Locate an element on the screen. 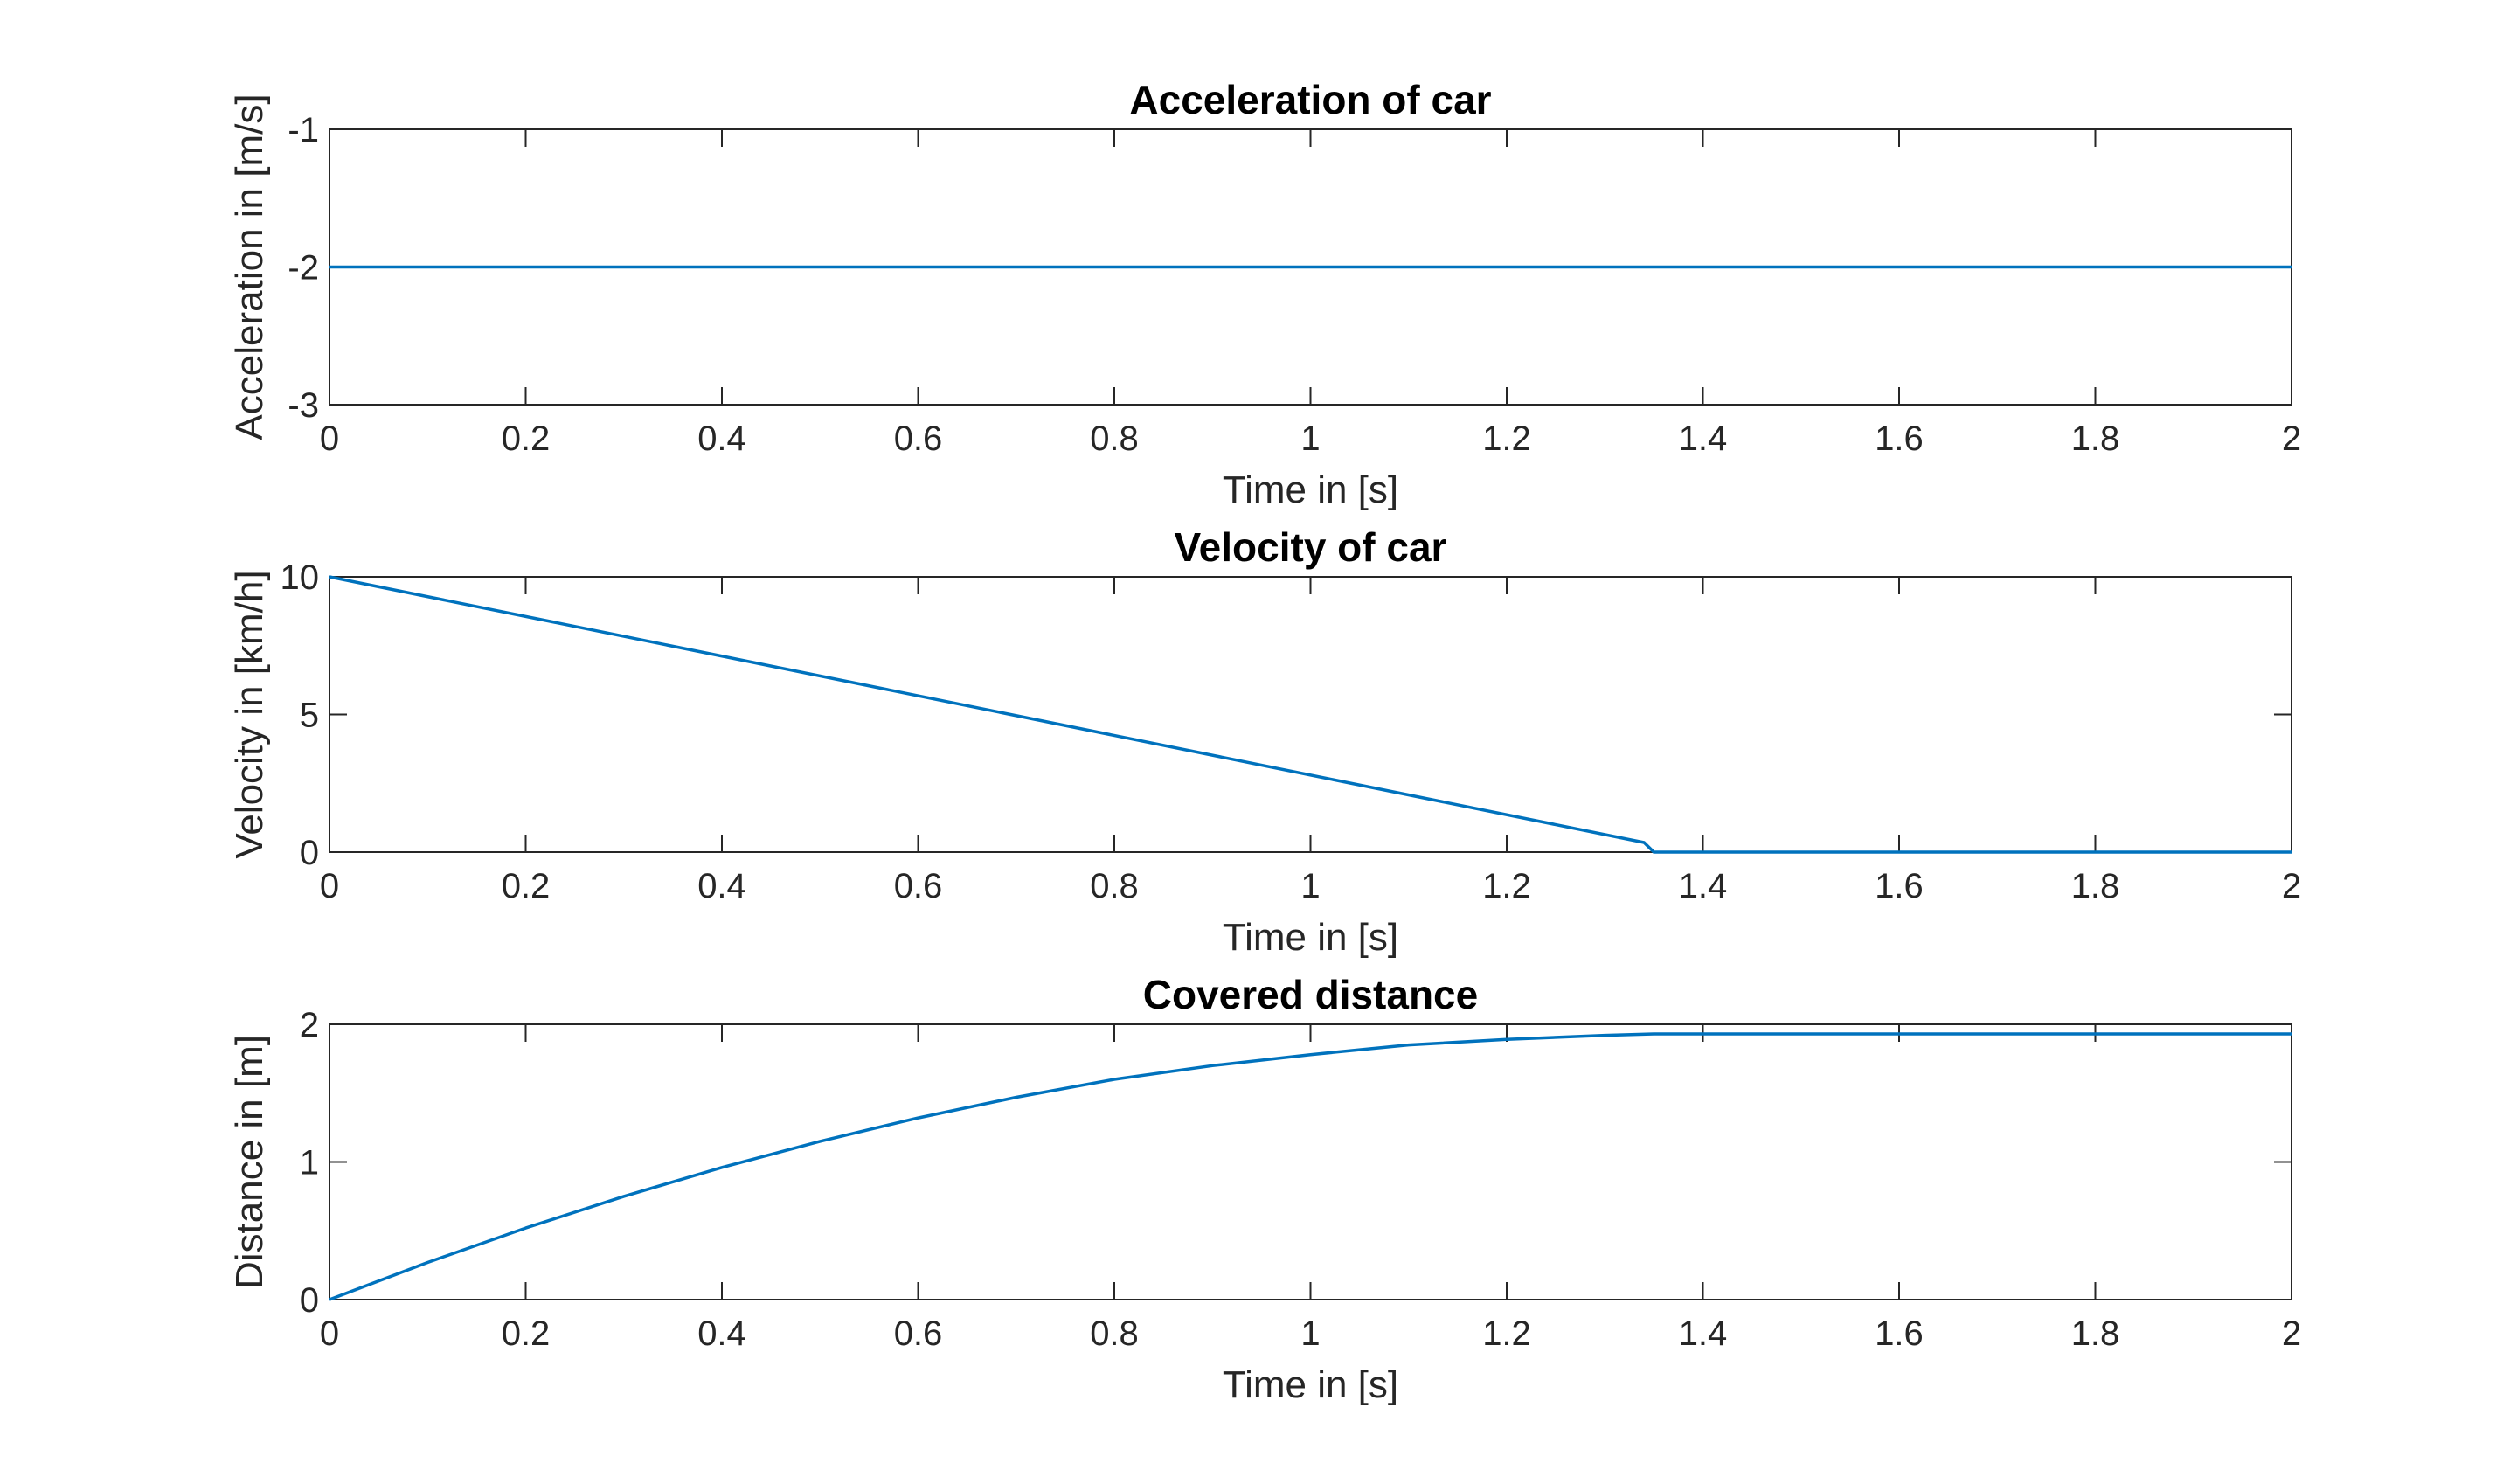 The width and height of the screenshot is (2517, 1484). y-tick-label: 5 is located at coordinates (309, 716).